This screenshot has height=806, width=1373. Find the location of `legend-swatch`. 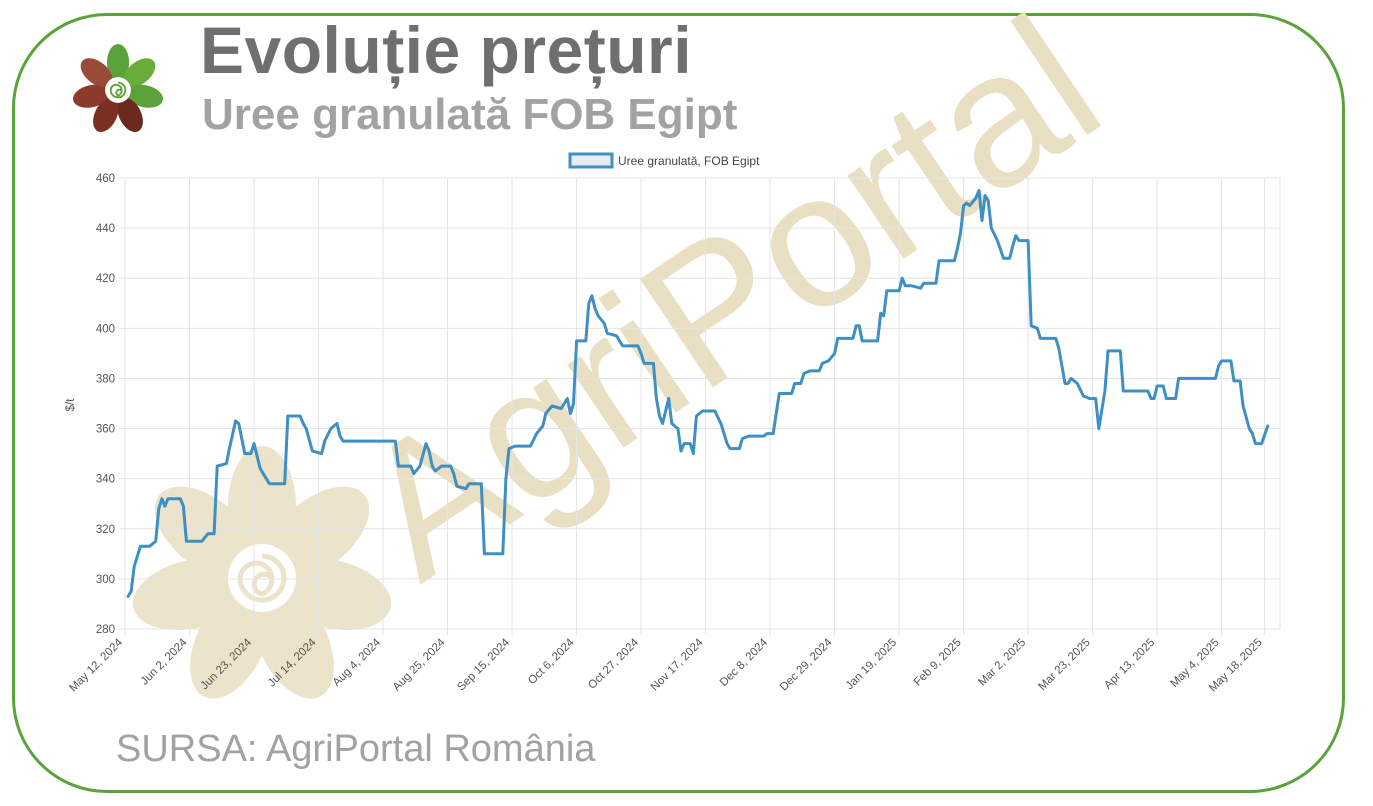

legend-swatch is located at coordinates (591, 160).